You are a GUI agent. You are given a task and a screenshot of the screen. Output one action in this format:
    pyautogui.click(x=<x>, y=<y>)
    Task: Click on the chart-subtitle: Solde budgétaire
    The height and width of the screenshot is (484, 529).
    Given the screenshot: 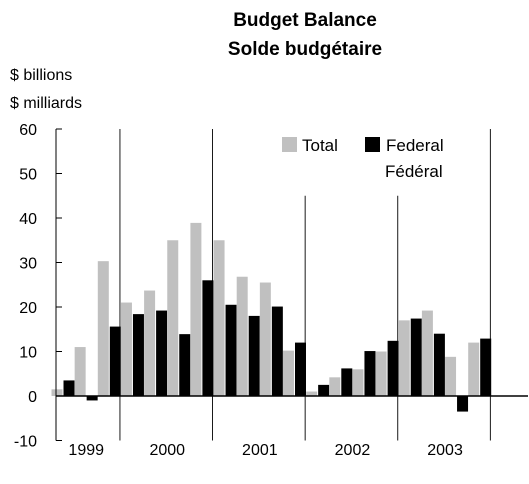 What is the action you would take?
    pyautogui.click(x=305, y=49)
    